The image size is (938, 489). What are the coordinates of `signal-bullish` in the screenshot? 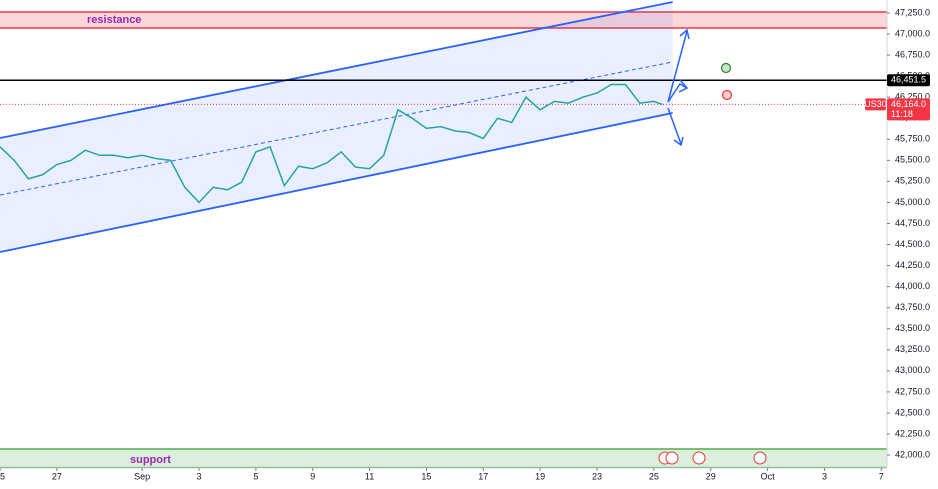 It's located at (726, 68).